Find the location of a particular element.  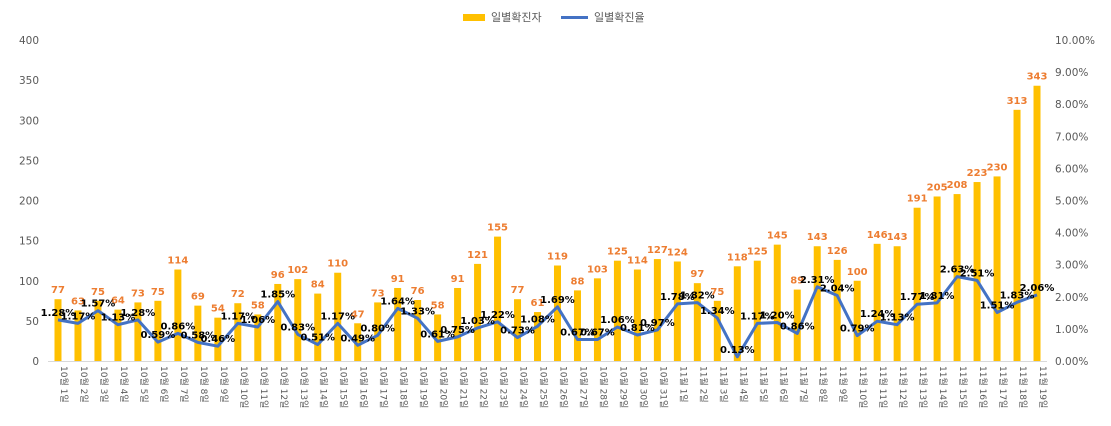

rate-value-label: 1.03% is located at coordinates (477, 321).